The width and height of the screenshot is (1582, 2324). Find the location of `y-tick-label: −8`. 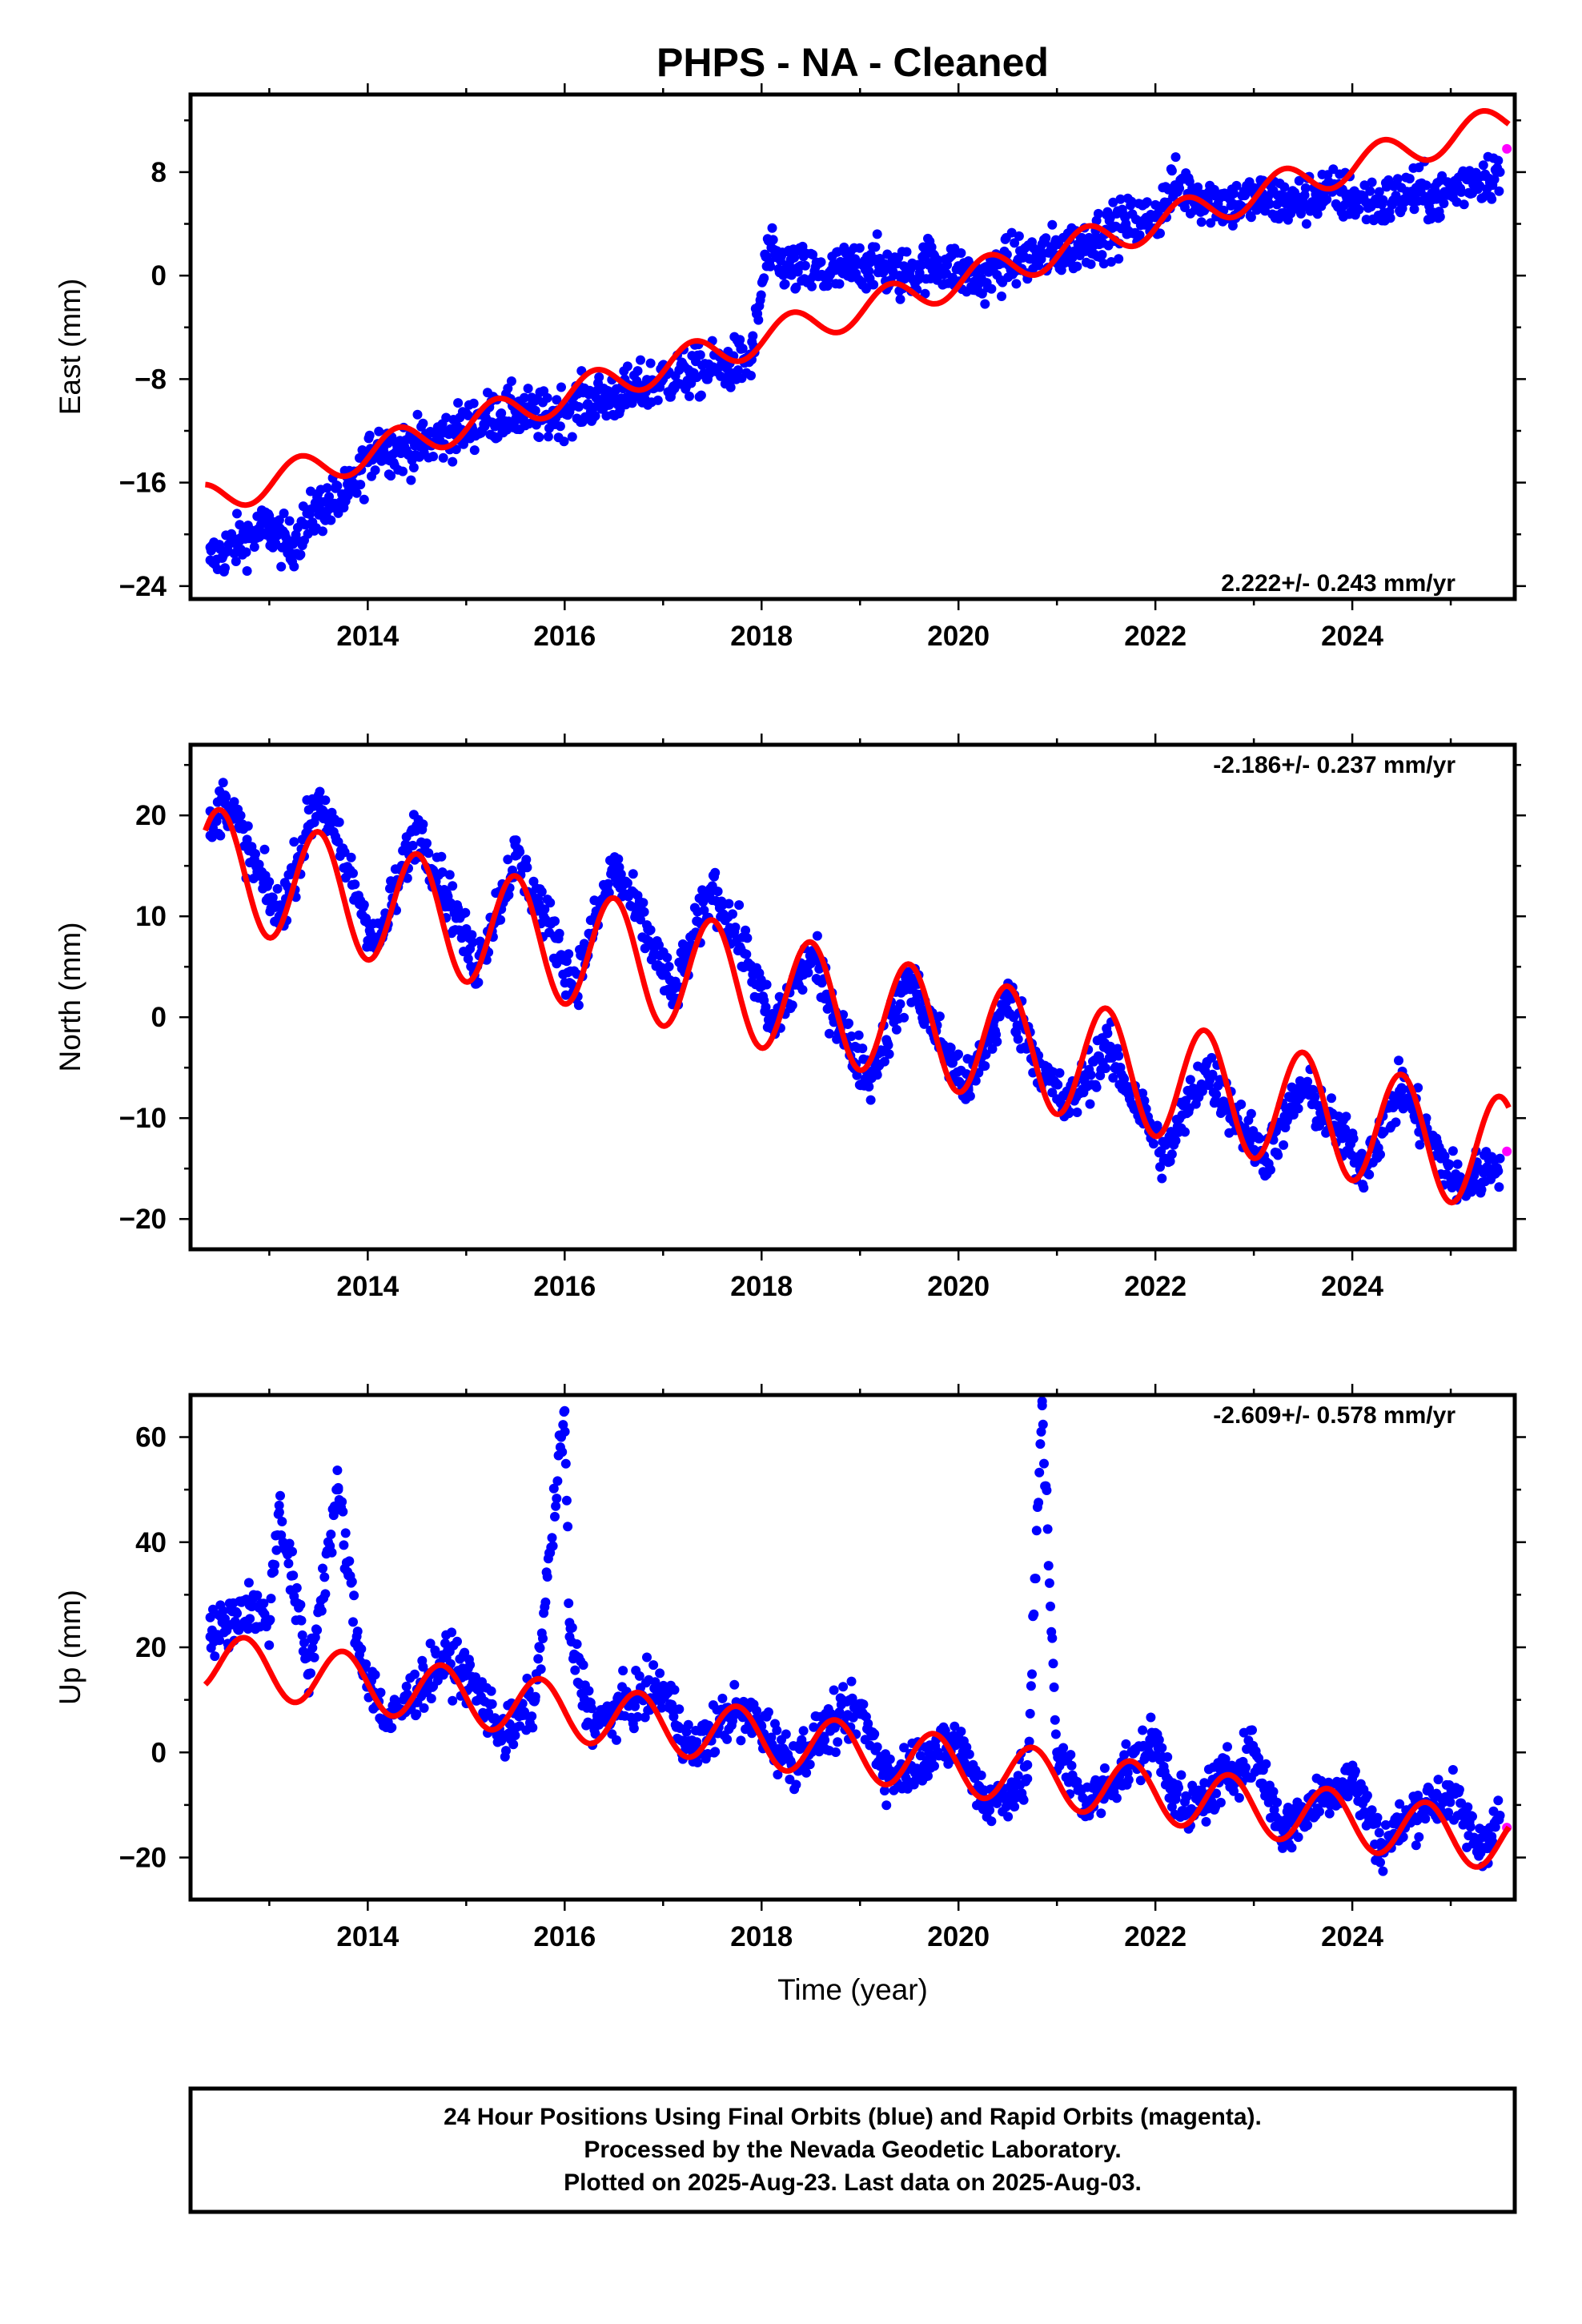

y-tick-label: −8 is located at coordinates (151, 379).